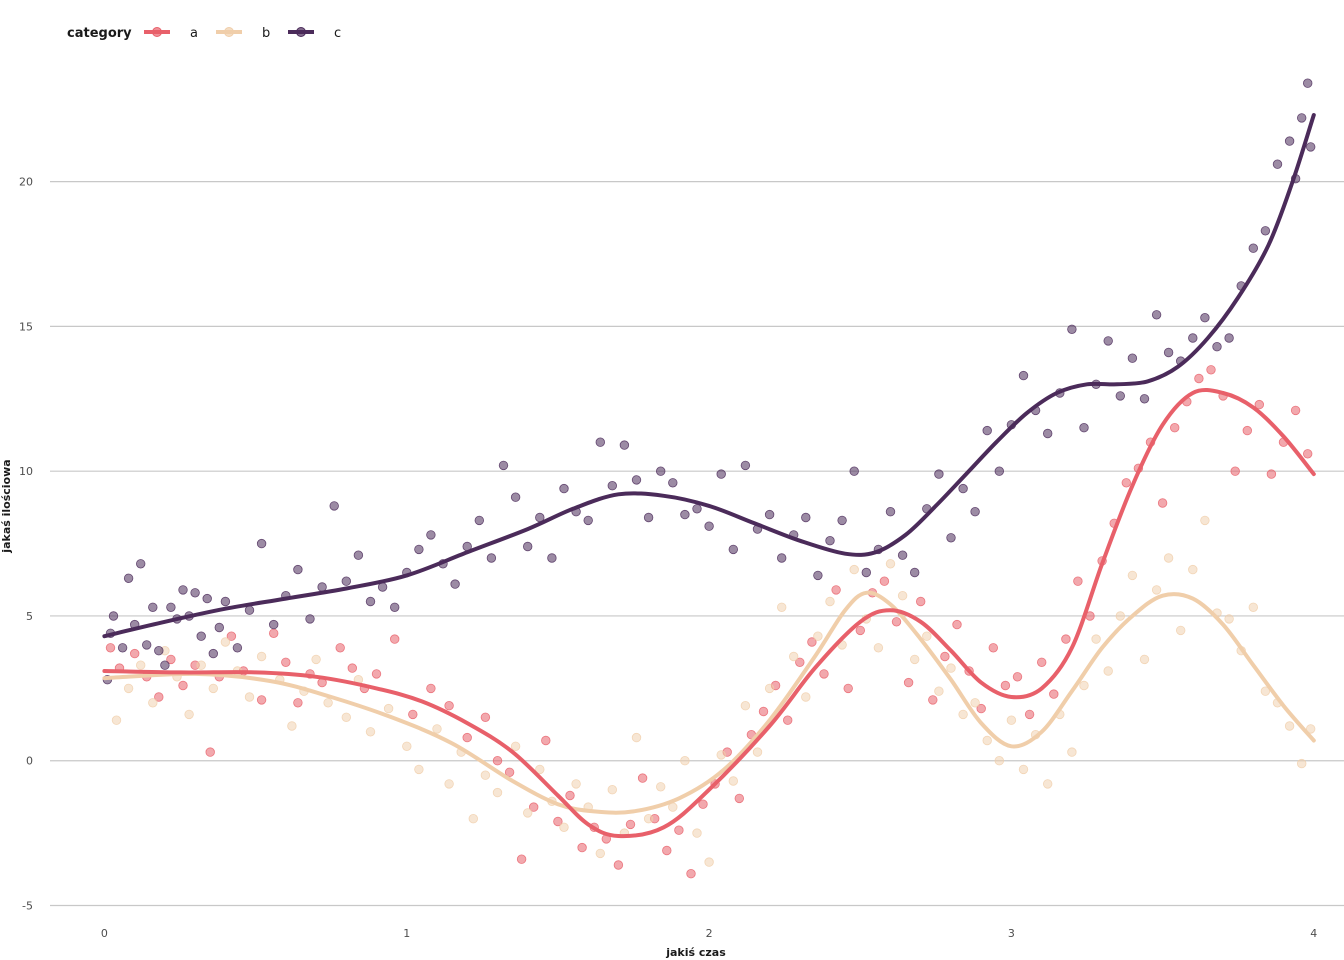  Describe the element at coordinates (695, 952) in the screenshot. I see `x-axis-title: jakiś czas` at that location.